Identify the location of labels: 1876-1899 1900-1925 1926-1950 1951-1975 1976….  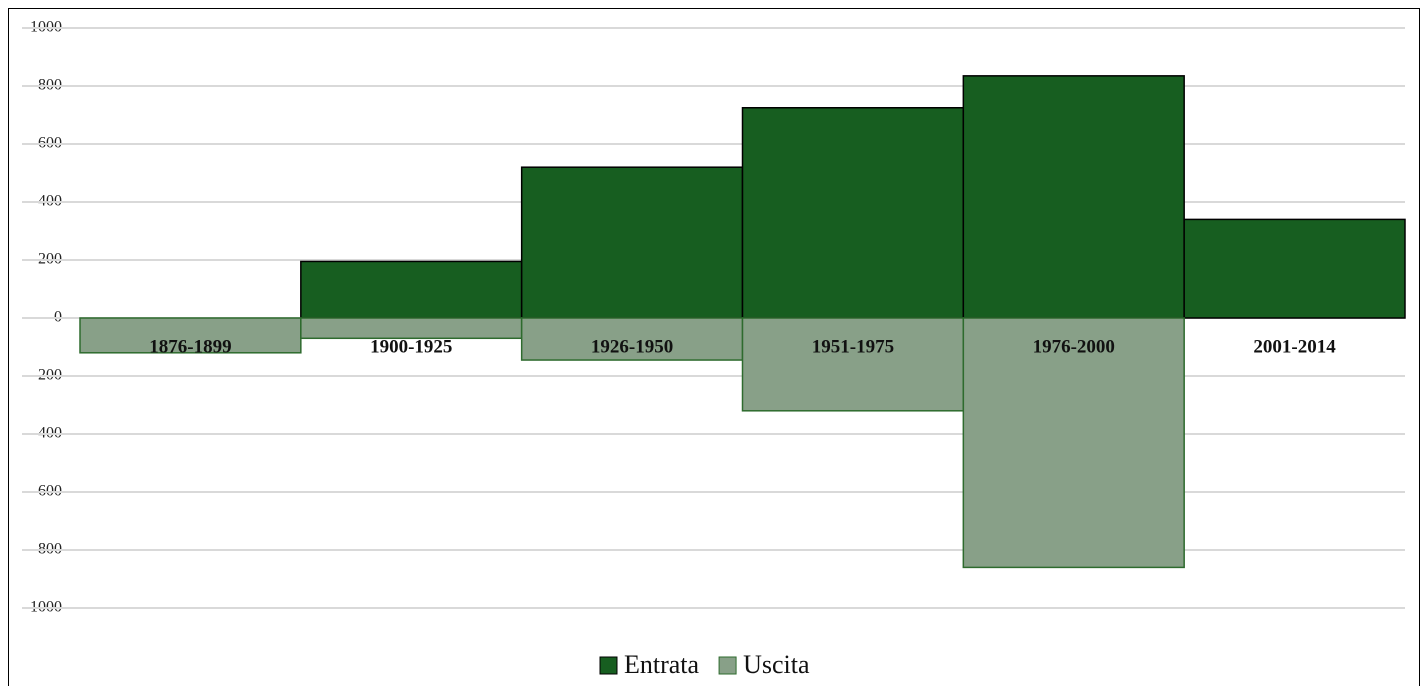
(742, 346).